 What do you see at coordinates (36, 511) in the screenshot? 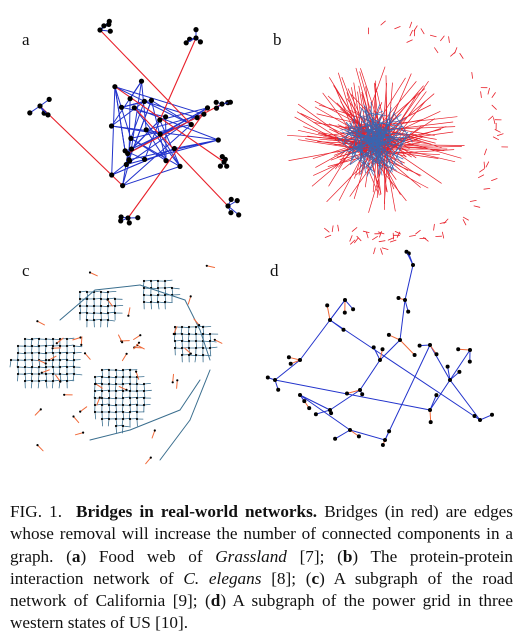
I see `figure-number: FIG. 1.` at bounding box center [36, 511].